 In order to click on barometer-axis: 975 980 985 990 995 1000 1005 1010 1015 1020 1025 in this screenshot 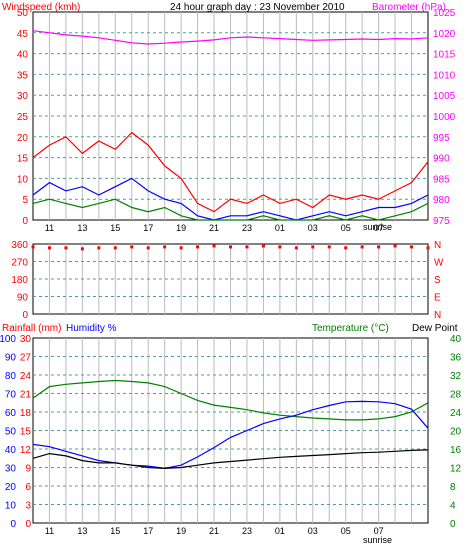, I will do `click(444, 117)`.